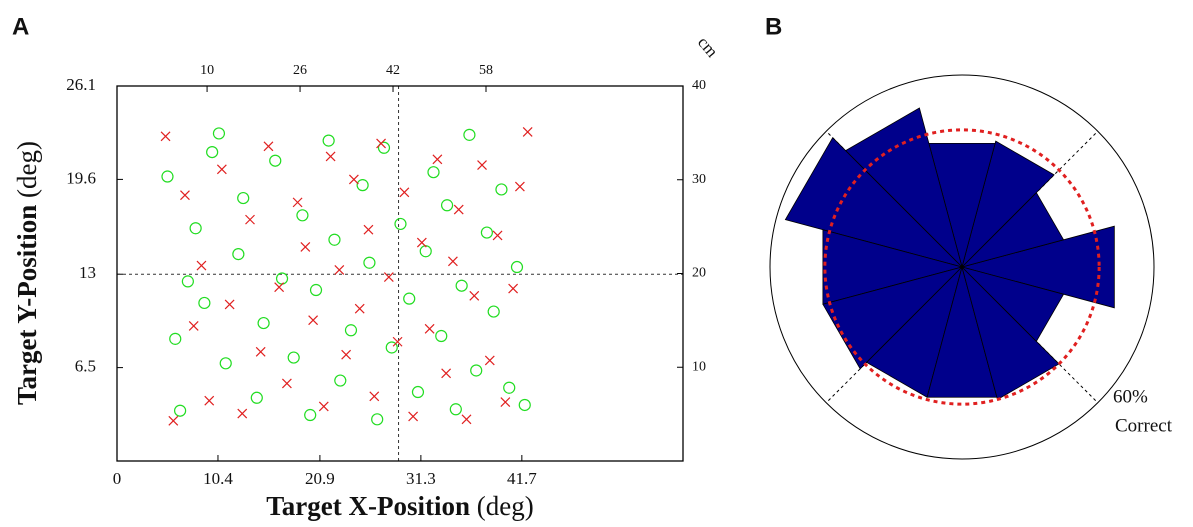 This screenshot has height=527, width=1193. What do you see at coordinates (85, 366) in the screenshot?
I see `y-tick-label: 6.5` at bounding box center [85, 366].